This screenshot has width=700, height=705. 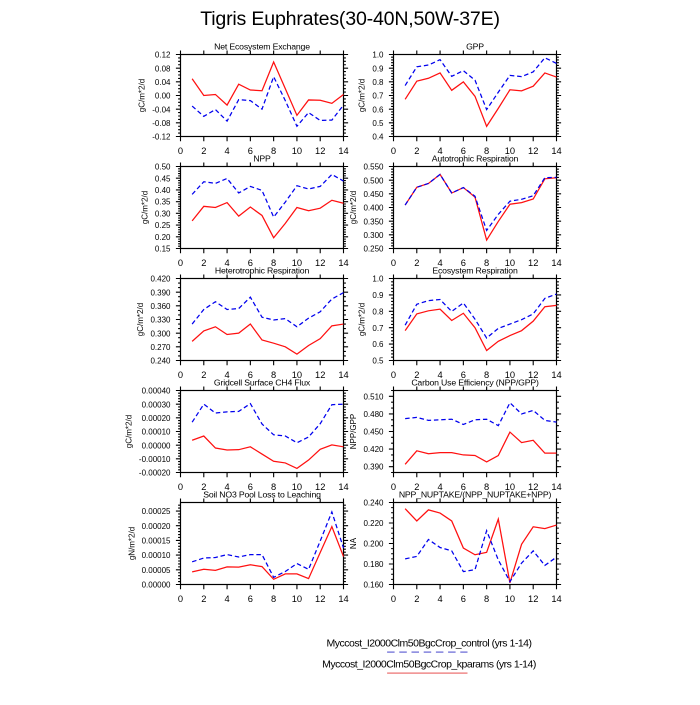 I want to click on svg-text: 0.270, so click(x=160, y=347).